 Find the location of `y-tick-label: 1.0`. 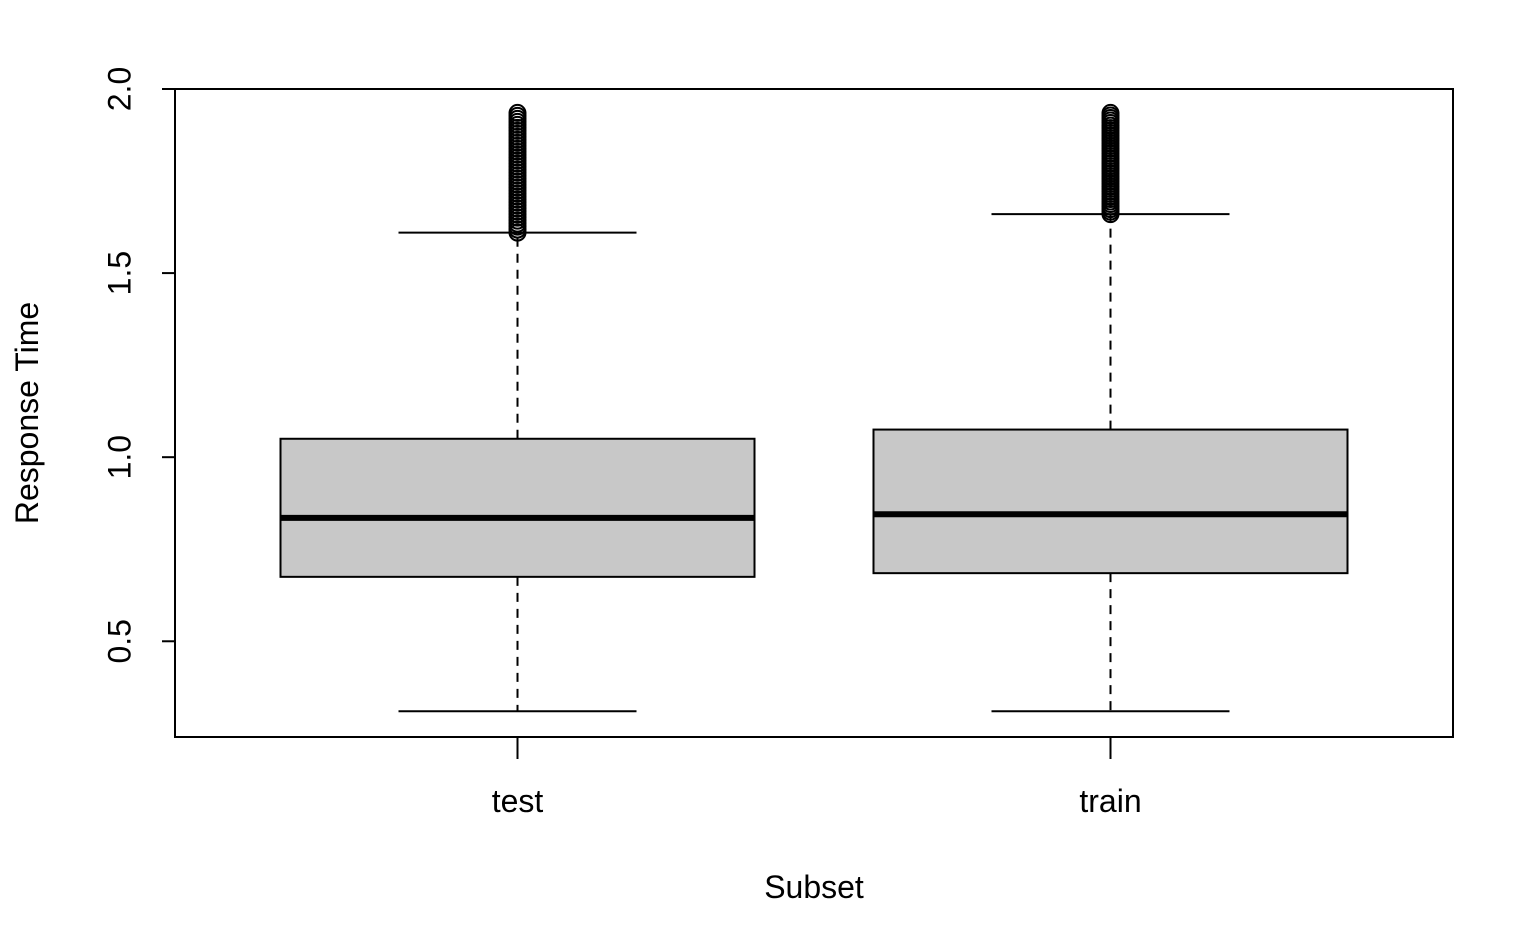

y-tick-label: 1.0 is located at coordinates (119, 457).